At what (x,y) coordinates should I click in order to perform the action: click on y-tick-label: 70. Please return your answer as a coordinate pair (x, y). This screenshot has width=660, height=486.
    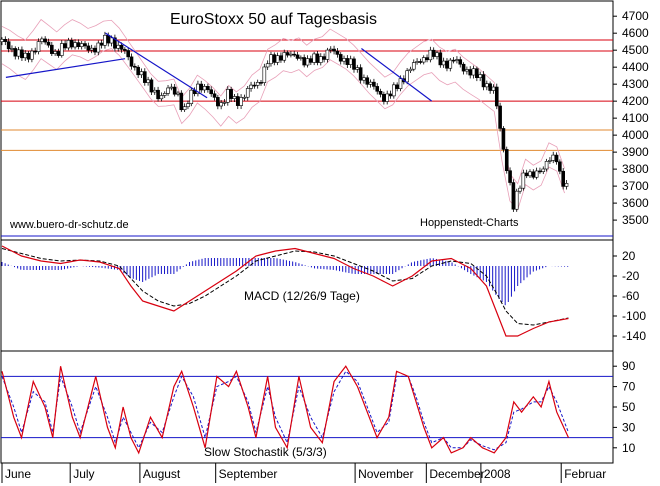
    Looking at the image, I should click on (629, 387).